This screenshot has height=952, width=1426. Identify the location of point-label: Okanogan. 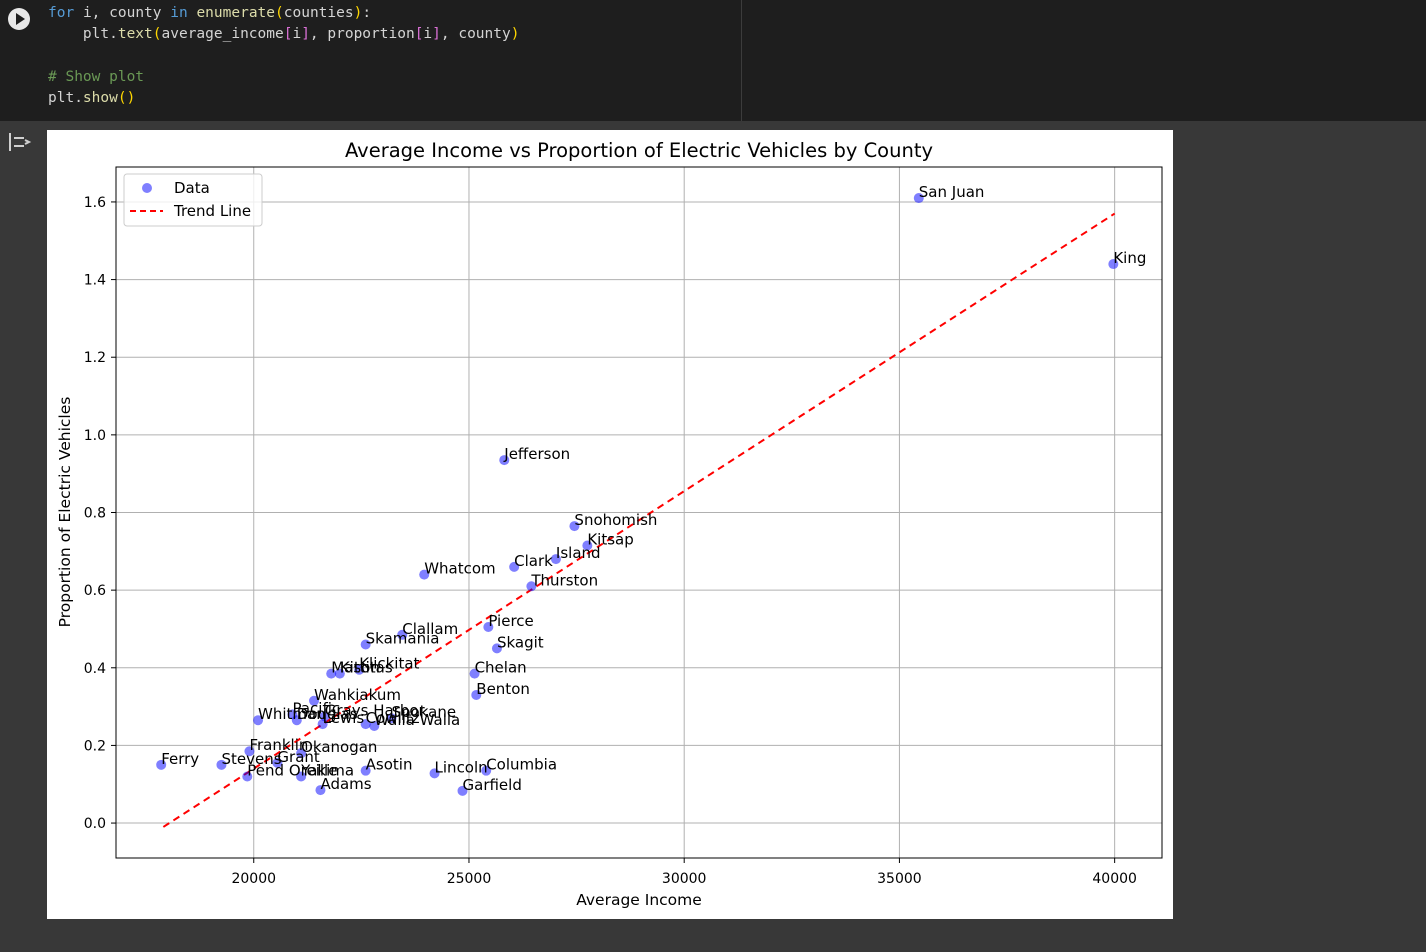
(339, 747).